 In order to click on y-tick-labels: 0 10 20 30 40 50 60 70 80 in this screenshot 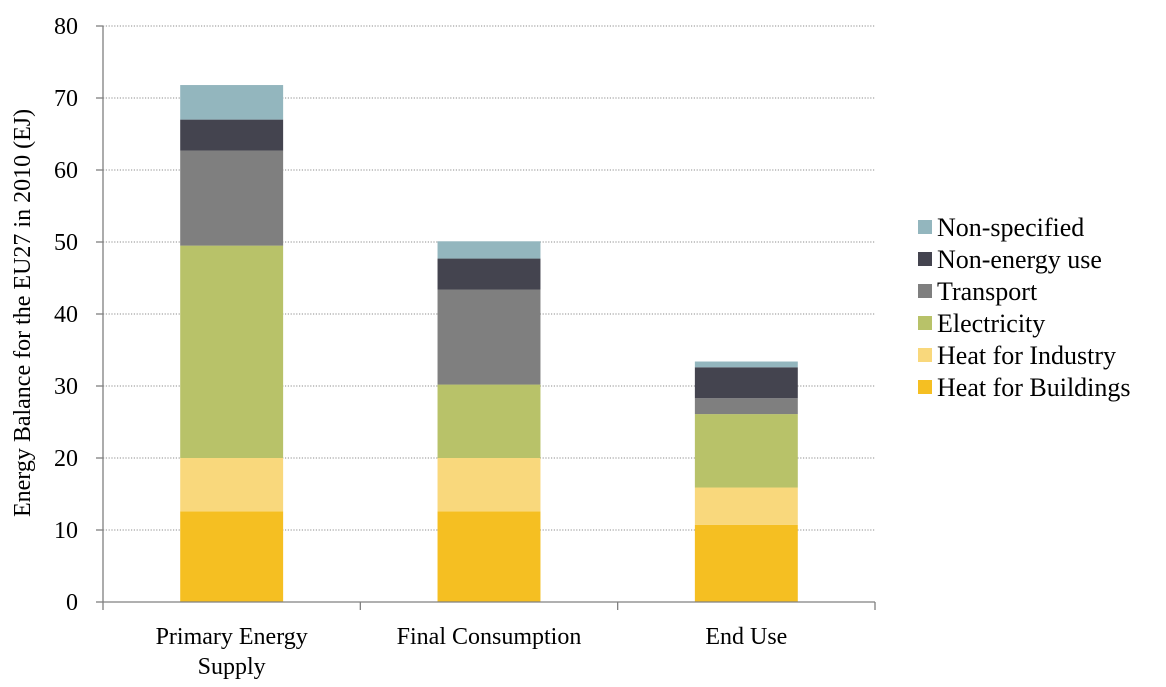, I will do `click(66, 315)`.